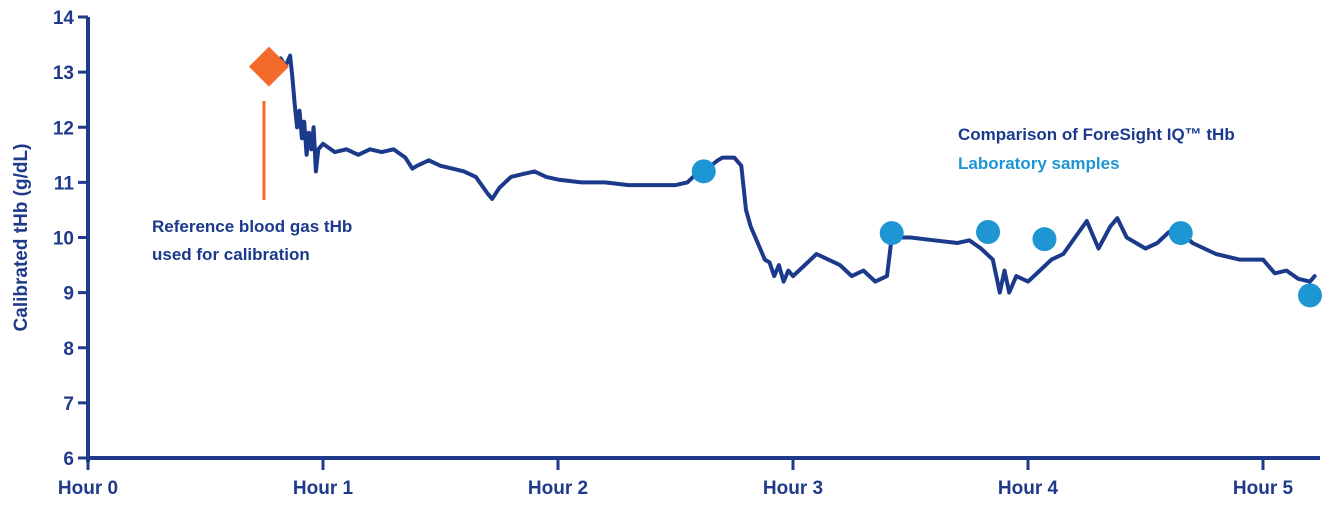 The width and height of the screenshot is (1339, 506). I want to click on annotation-line-1: Reference blood gas tHb, so click(252, 226).